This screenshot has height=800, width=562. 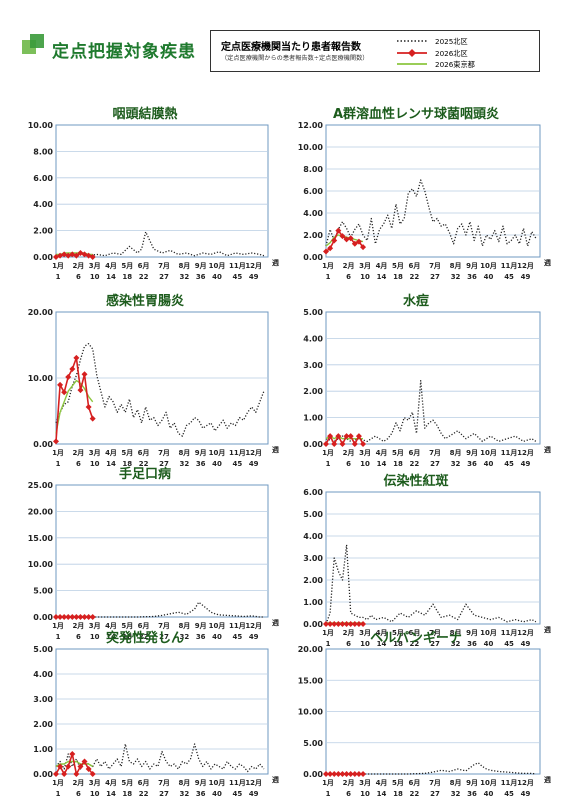 I want to click on legend-swatch-solid, so click(x=412, y=64).